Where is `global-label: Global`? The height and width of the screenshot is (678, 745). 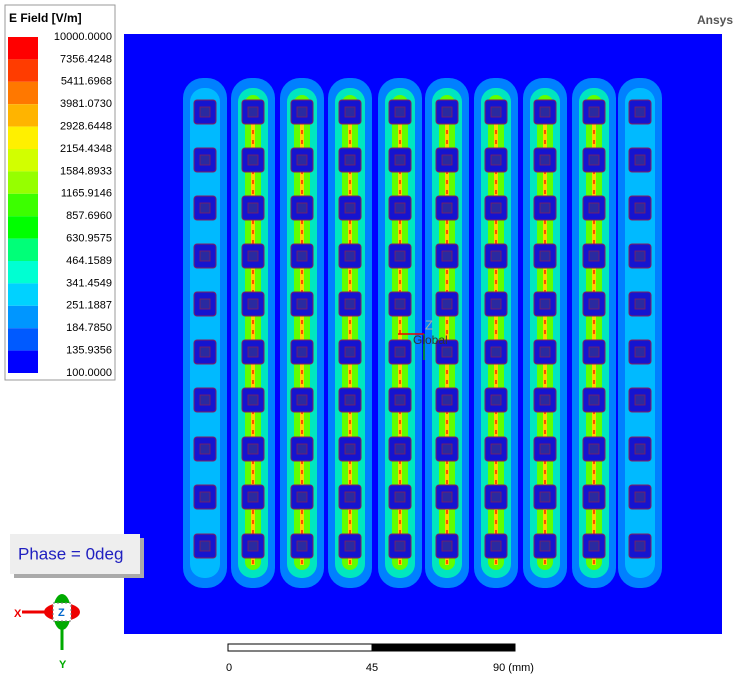 global-label: Global is located at coordinates (430, 340).